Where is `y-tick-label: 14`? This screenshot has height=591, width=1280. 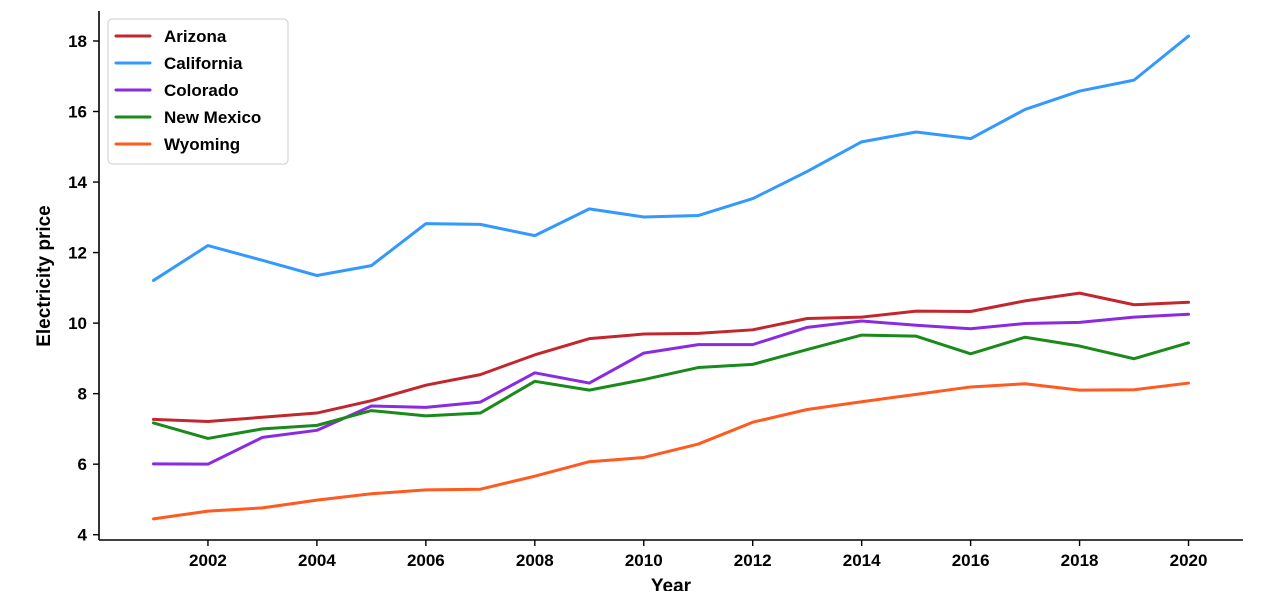 y-tick-label: 14 is located at coordinates (77, 182).